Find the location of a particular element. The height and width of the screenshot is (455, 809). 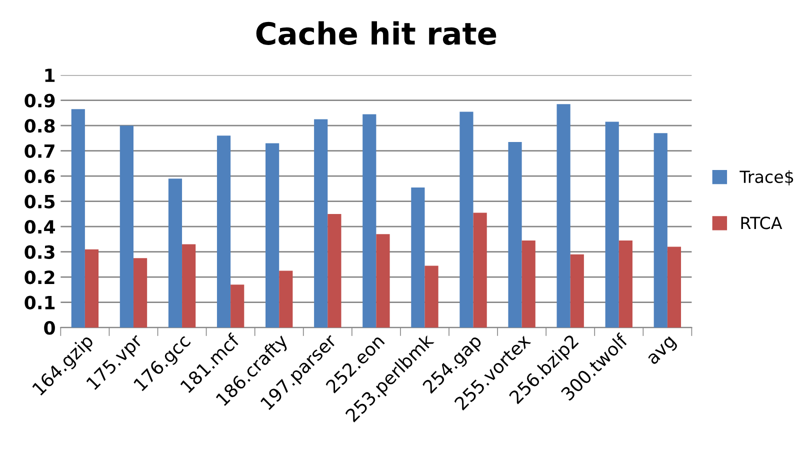

y-tick-label: 0.6 is located at coordinates (39, 177).